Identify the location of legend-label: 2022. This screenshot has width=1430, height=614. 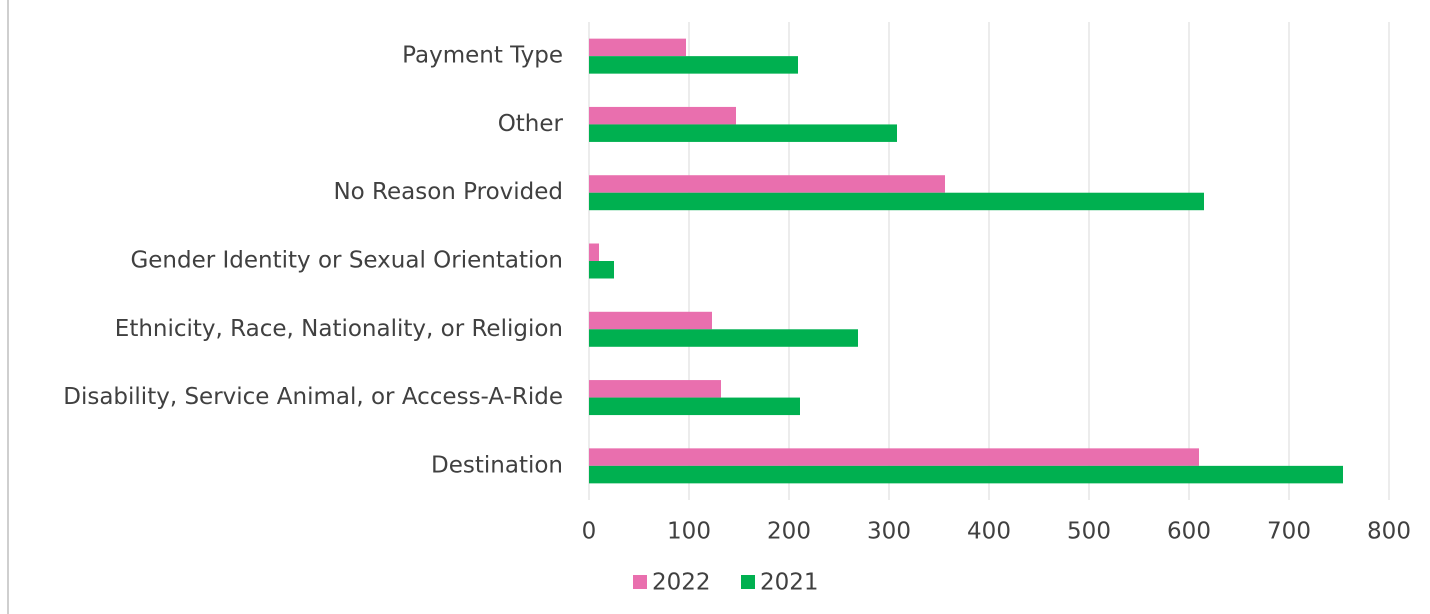
(681, 583).